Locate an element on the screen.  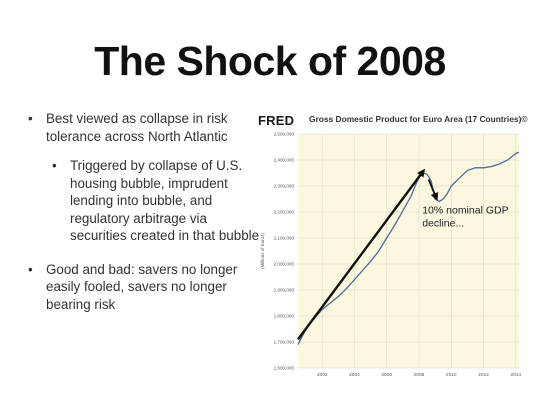
slide-title: The Shock of 2008 is located at coordinates (270, 61).